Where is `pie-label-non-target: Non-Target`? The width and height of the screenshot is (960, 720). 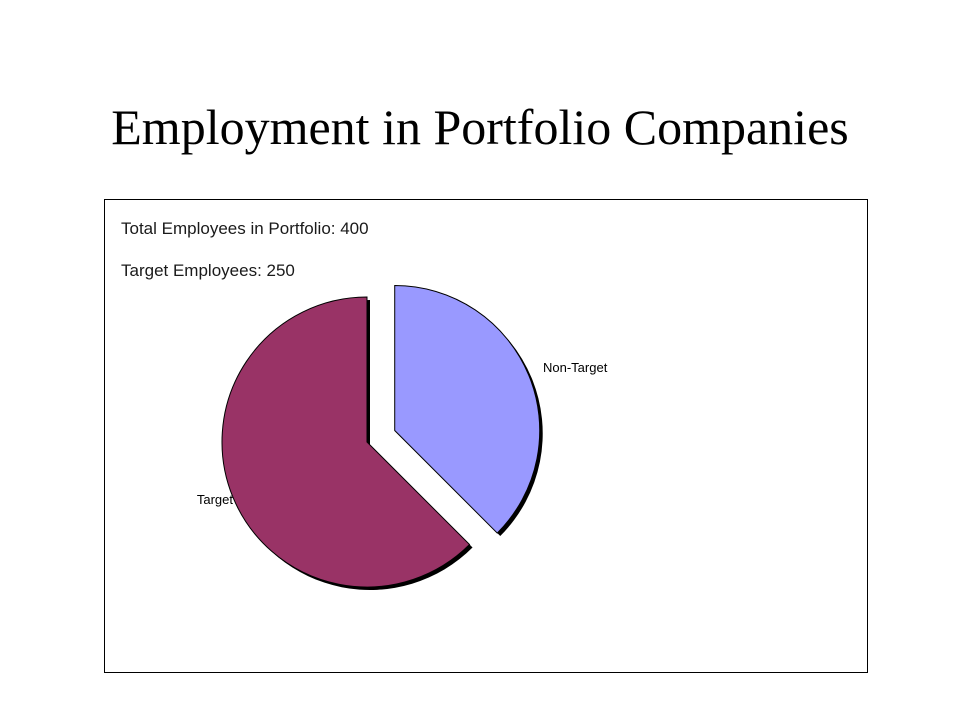 pie-label-non-target: Non-Target is located at coordinates (575, 367).